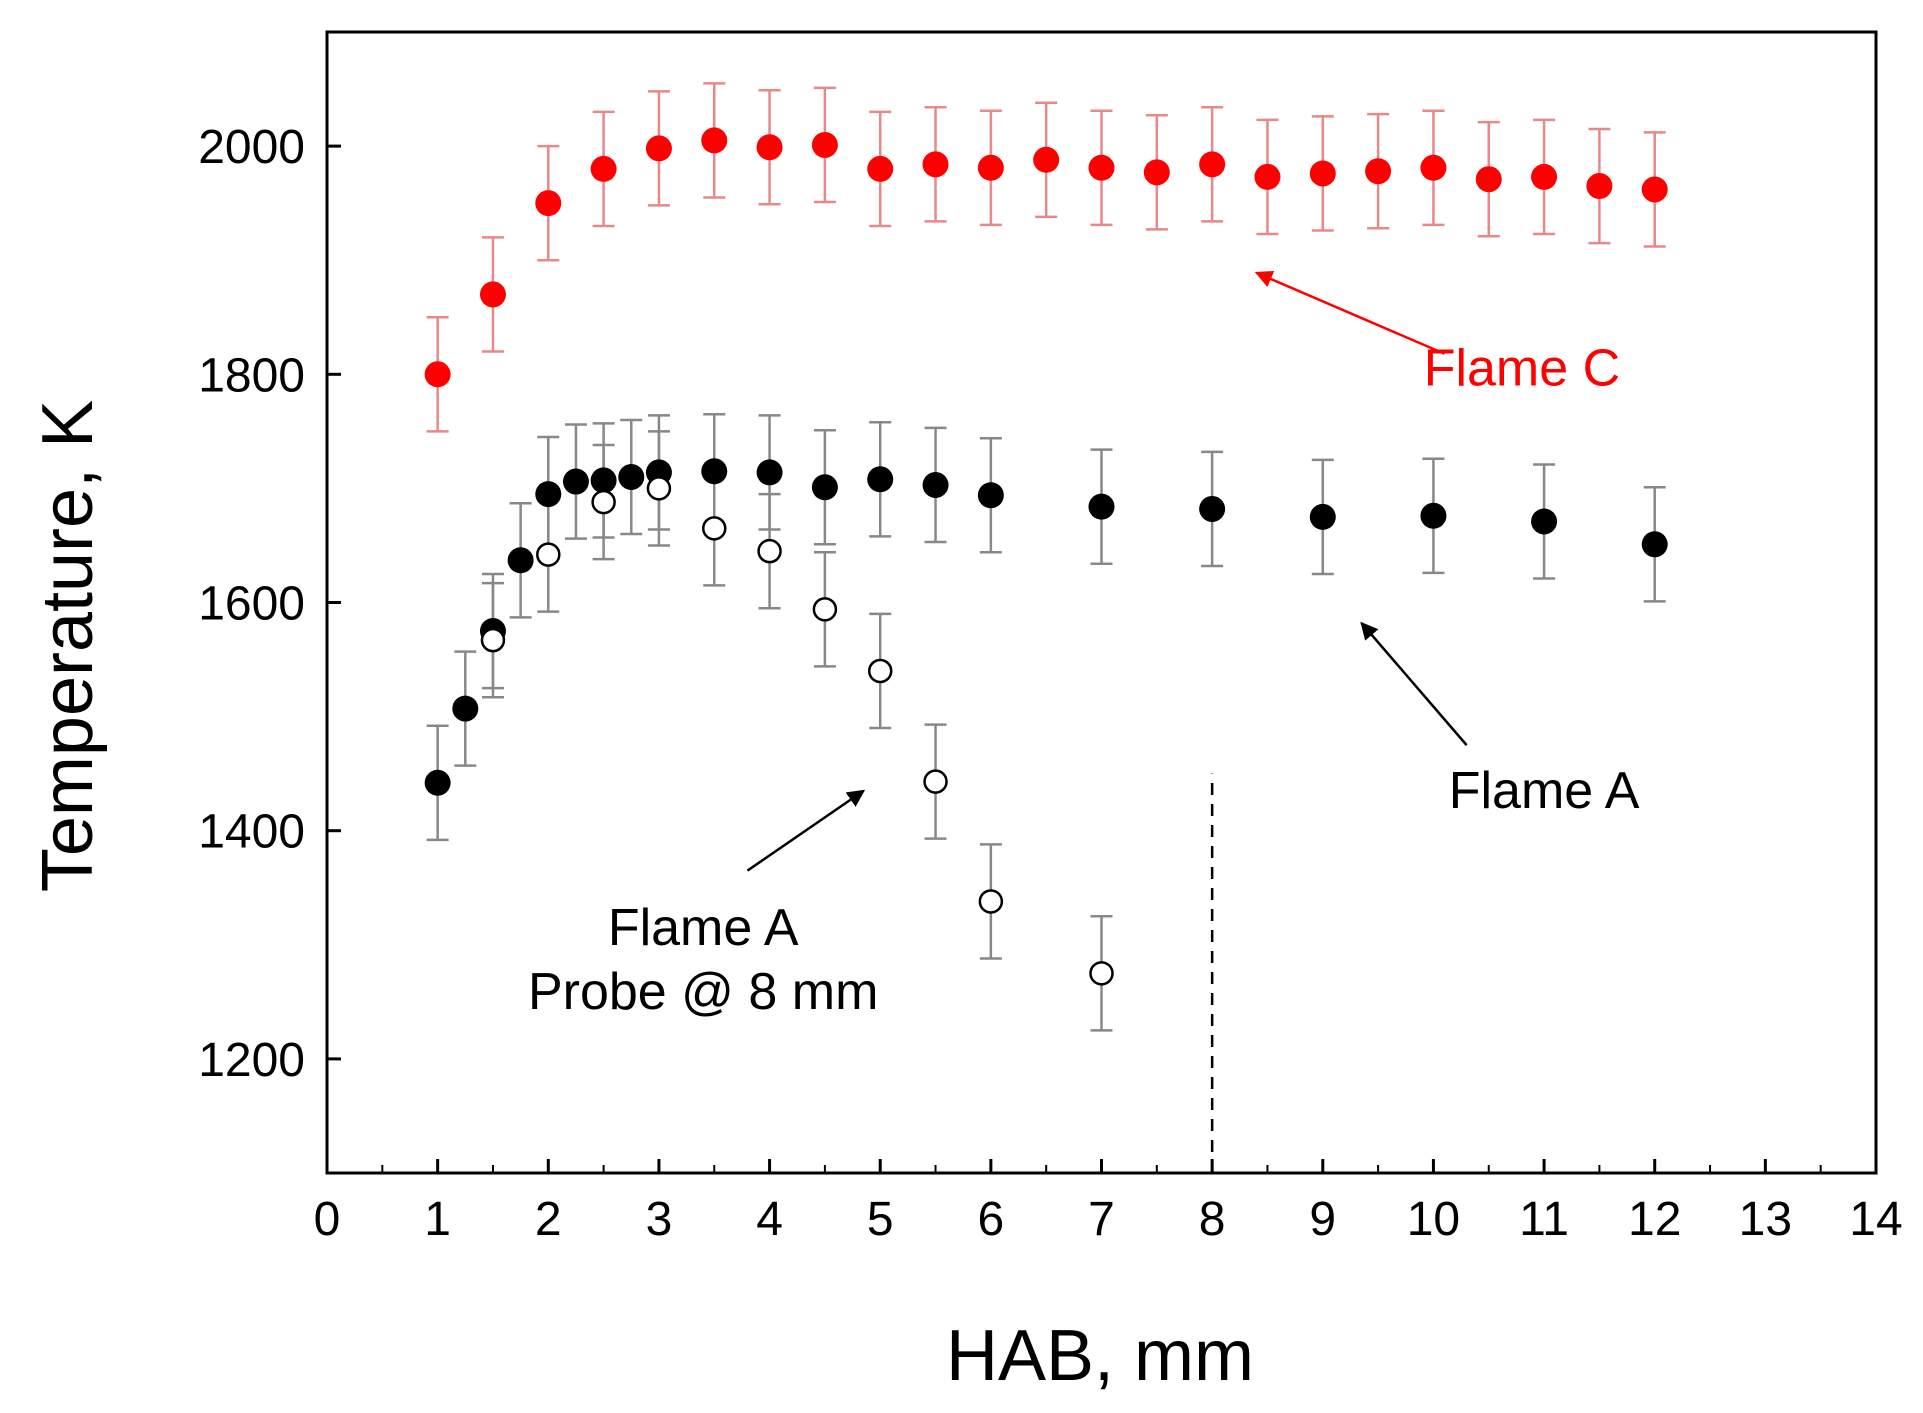 The height and width of the screenshot is (1413, 1923). I want to click on y-tick-label: 1600, so click(251, 604).